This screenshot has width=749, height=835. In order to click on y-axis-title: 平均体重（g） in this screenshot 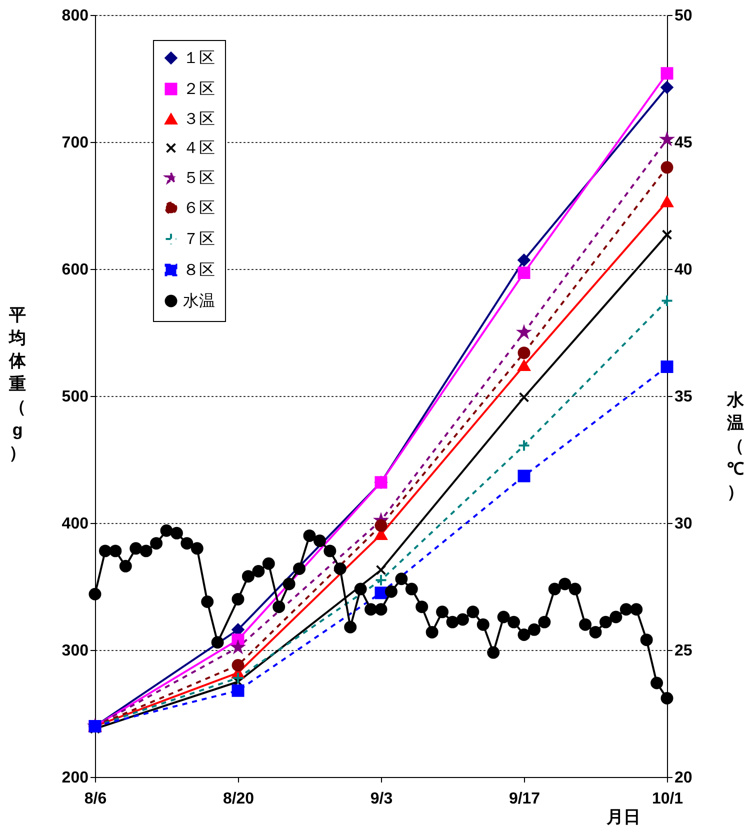, I will do `click(17, 384)`.